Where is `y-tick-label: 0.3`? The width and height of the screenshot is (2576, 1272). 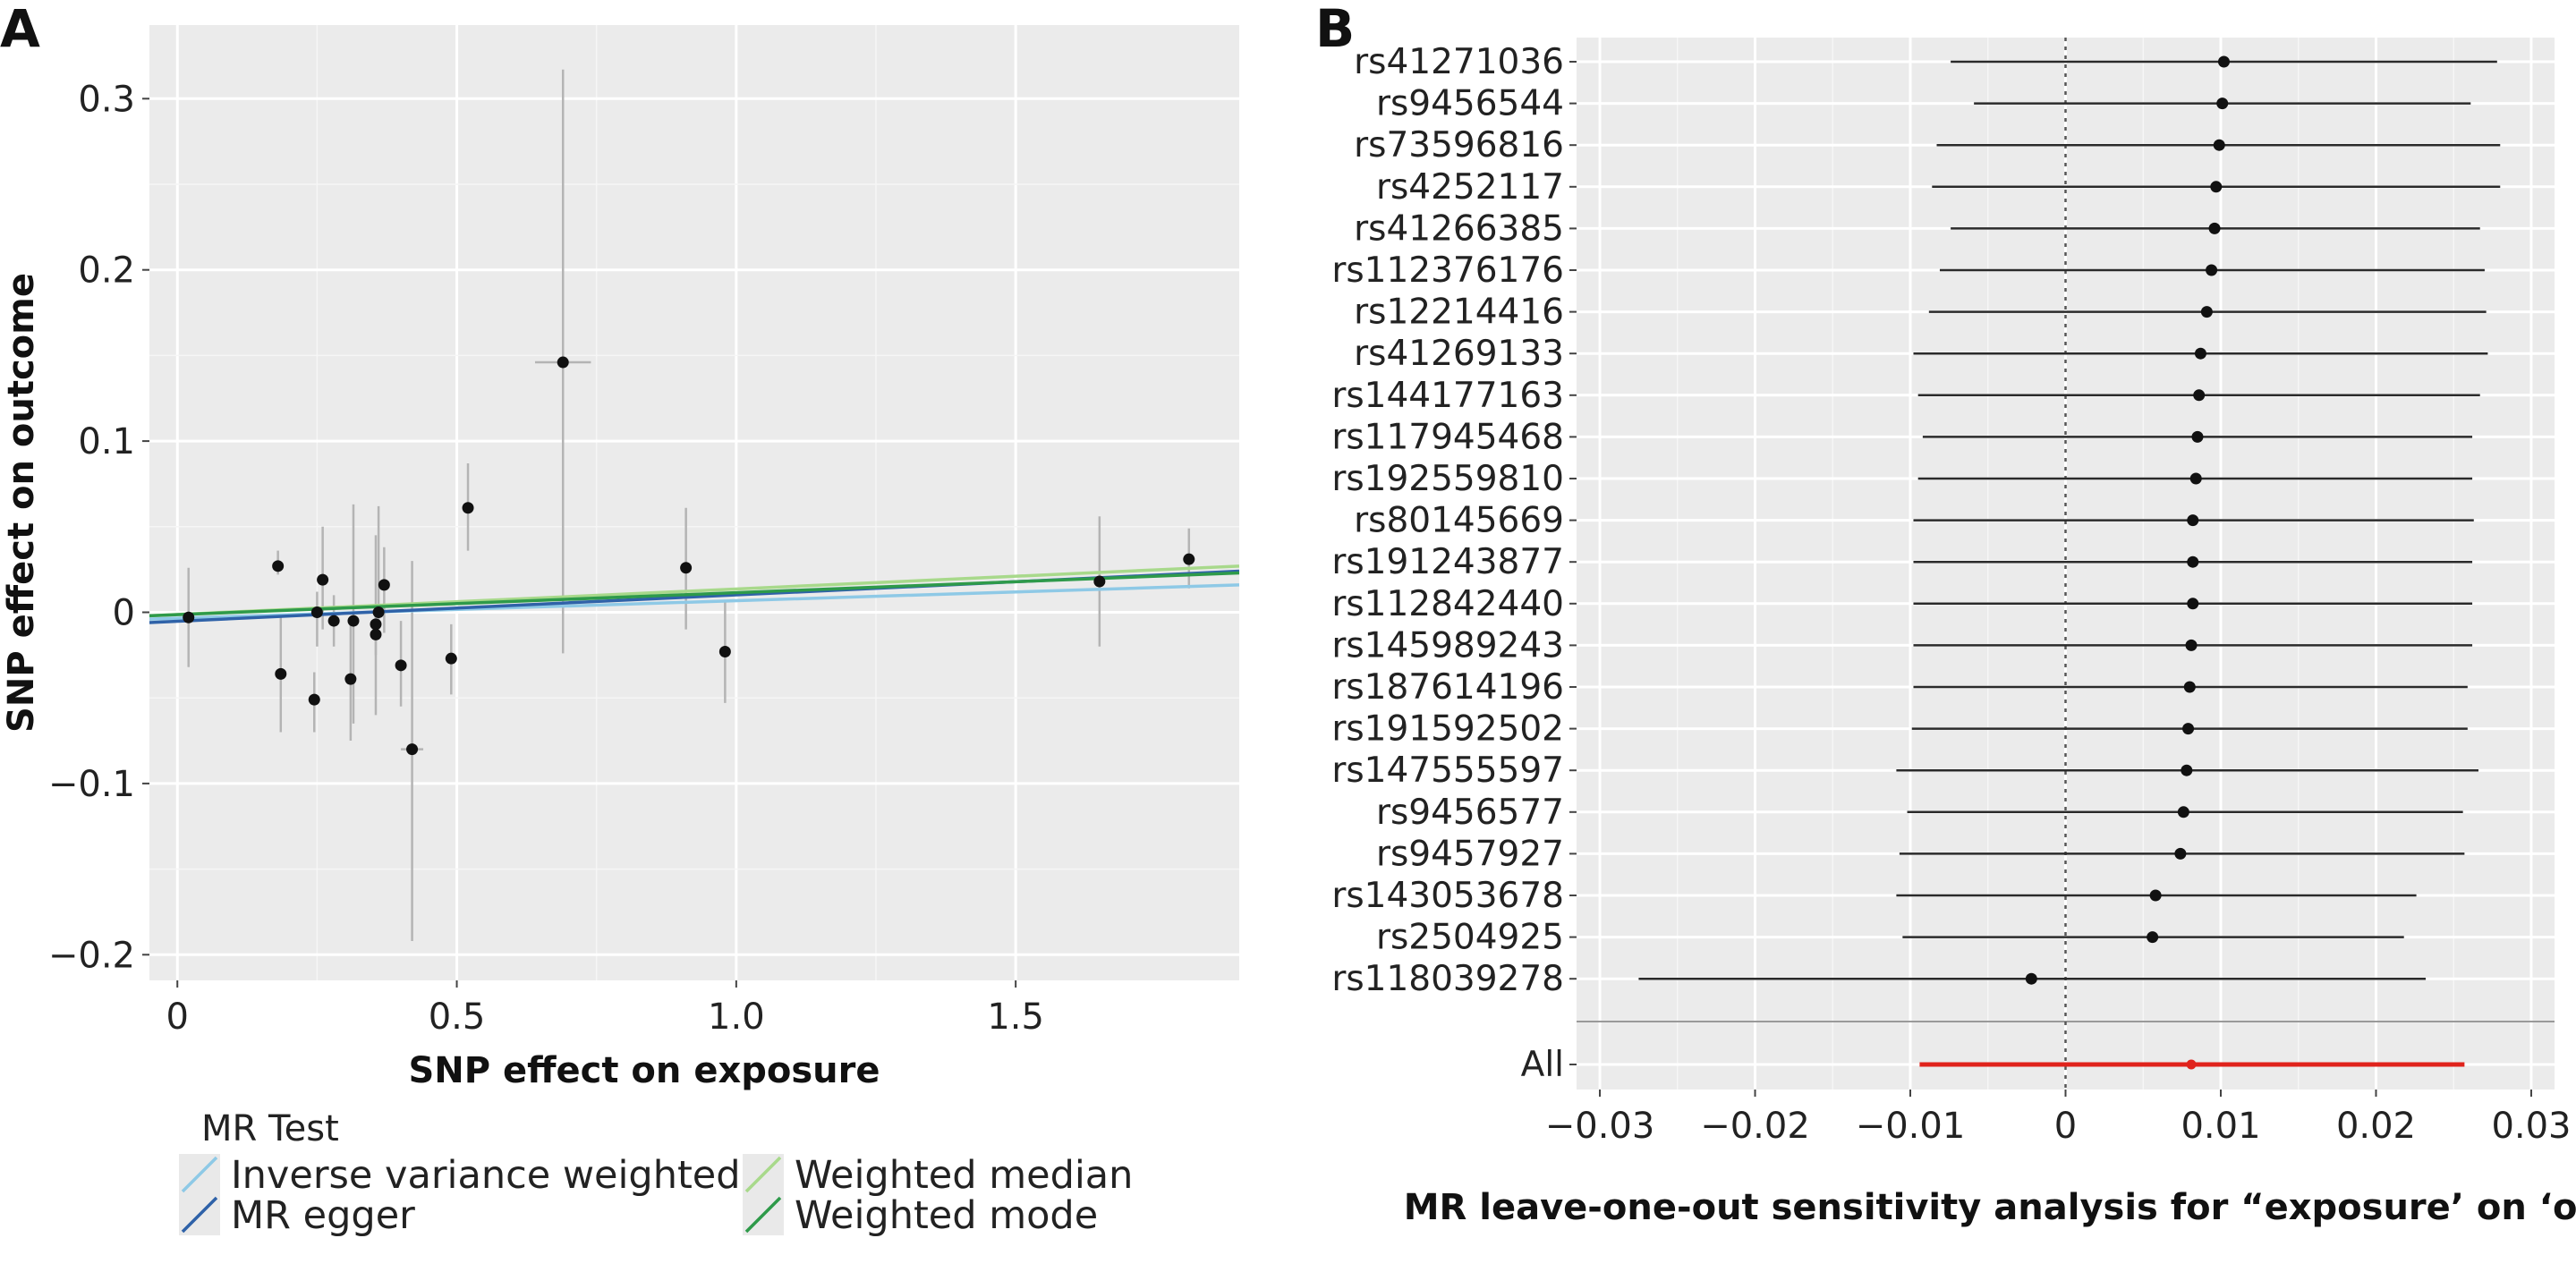
y-tick-label: 0.3 is located at coordinates (106, 99).